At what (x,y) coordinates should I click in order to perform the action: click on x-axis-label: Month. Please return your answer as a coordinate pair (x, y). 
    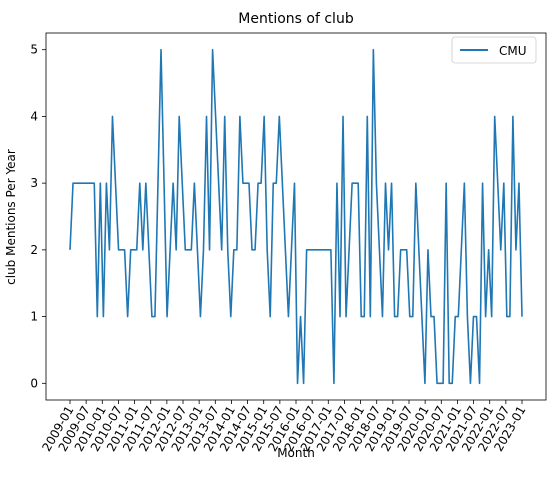
    Looking at the image, I should click on (296, 453).